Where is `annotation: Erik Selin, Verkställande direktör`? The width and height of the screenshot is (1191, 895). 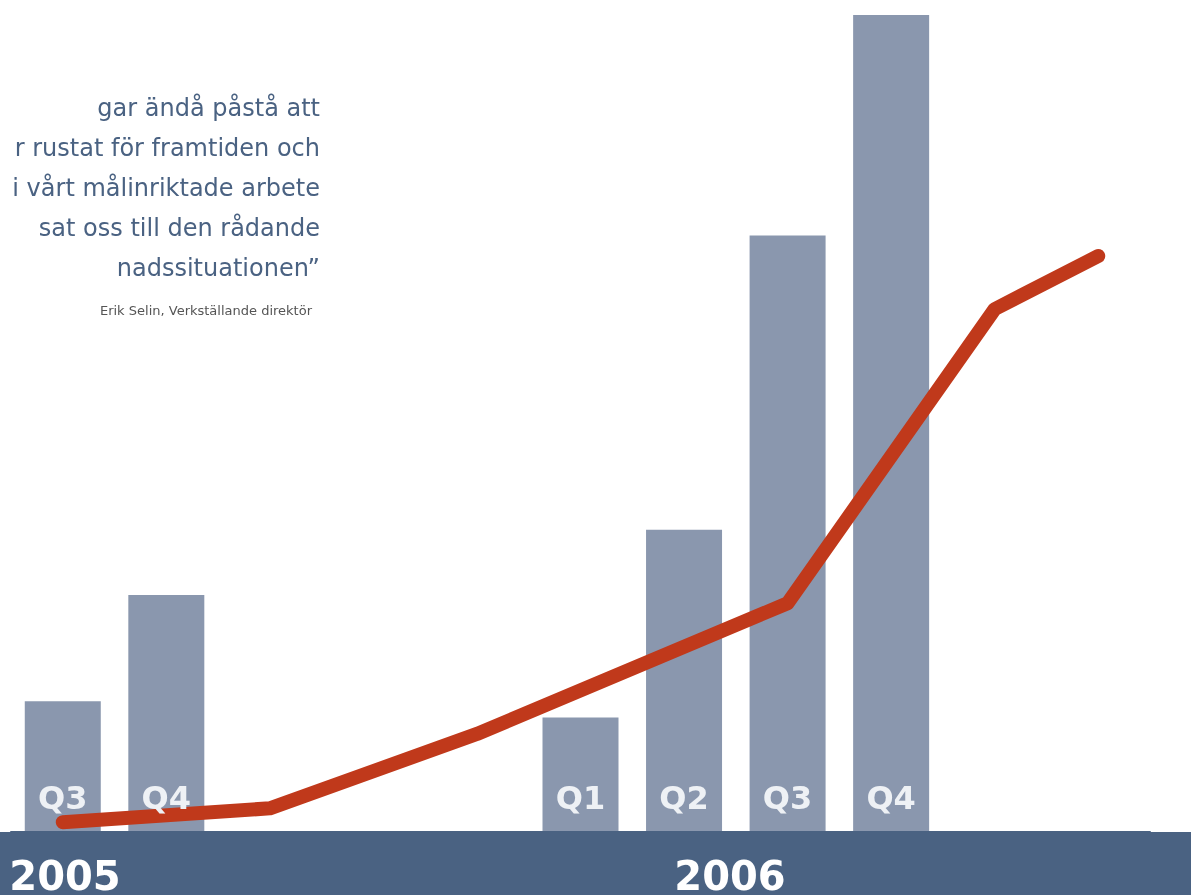 annotation: Erik Selin, Verkställande direktör is located at coordinates (206, 310).